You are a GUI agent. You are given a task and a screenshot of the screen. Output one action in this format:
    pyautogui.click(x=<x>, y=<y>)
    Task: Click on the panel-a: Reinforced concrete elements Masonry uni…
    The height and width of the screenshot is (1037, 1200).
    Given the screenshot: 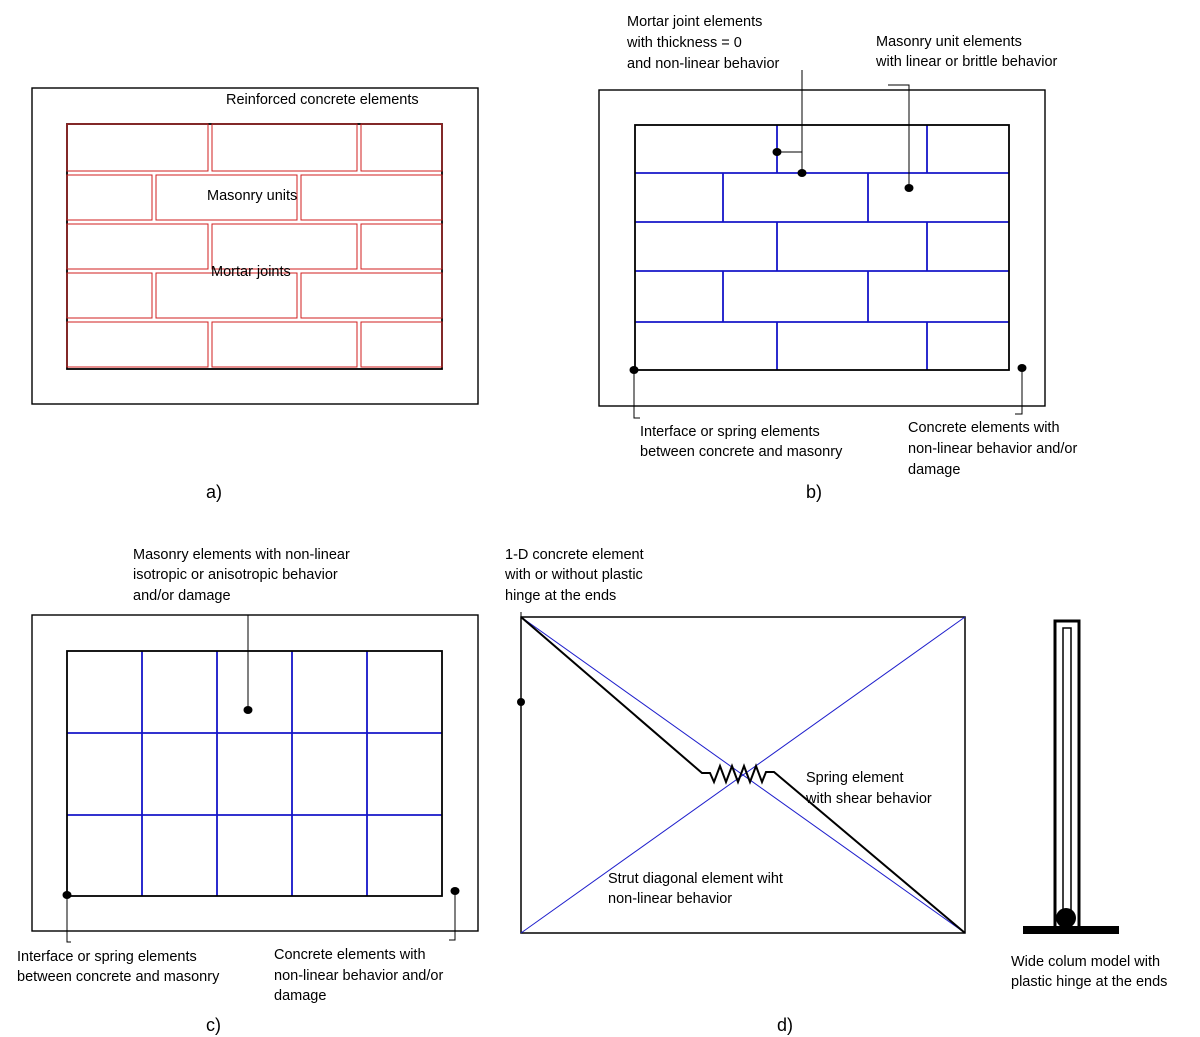 What is the action you would take?
    pyautogui.click(x=255, y=294)
    